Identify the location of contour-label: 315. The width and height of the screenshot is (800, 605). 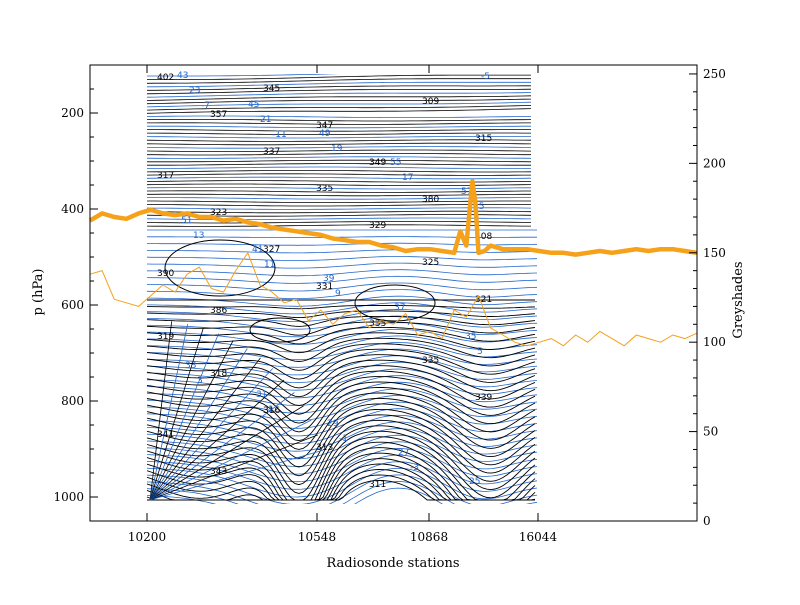
(483, 139).